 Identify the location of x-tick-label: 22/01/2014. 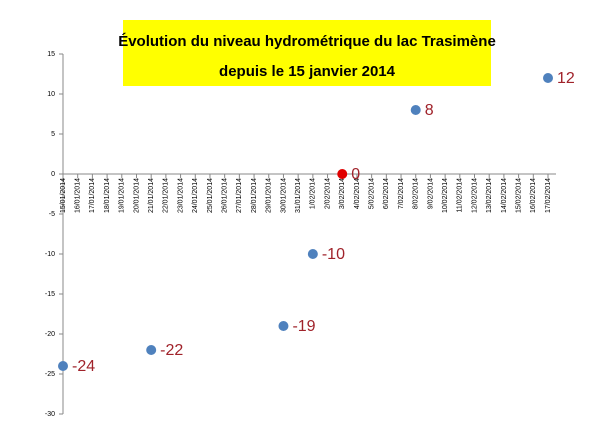
(166, 195).